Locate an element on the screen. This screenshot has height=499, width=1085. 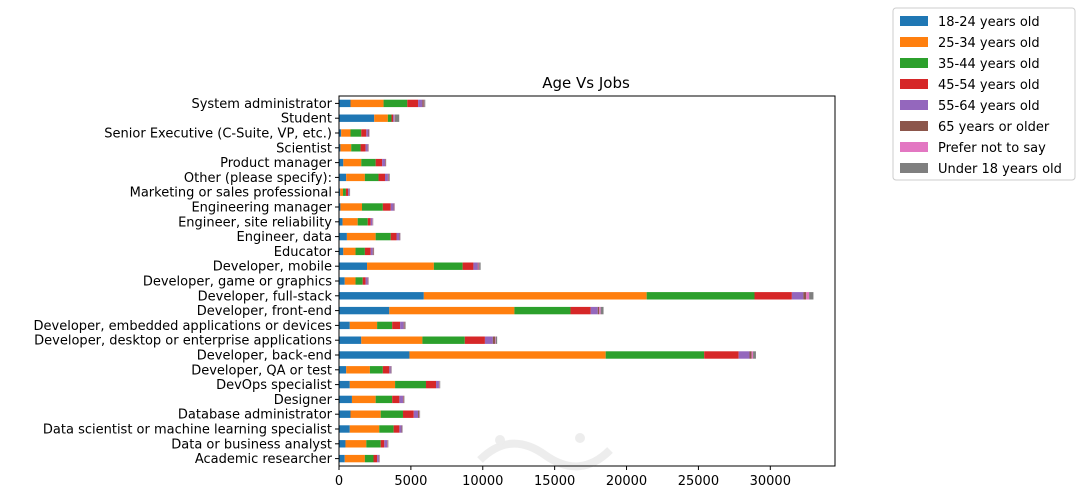
y-tick-label: Educator is located at coordinates (303, 252).